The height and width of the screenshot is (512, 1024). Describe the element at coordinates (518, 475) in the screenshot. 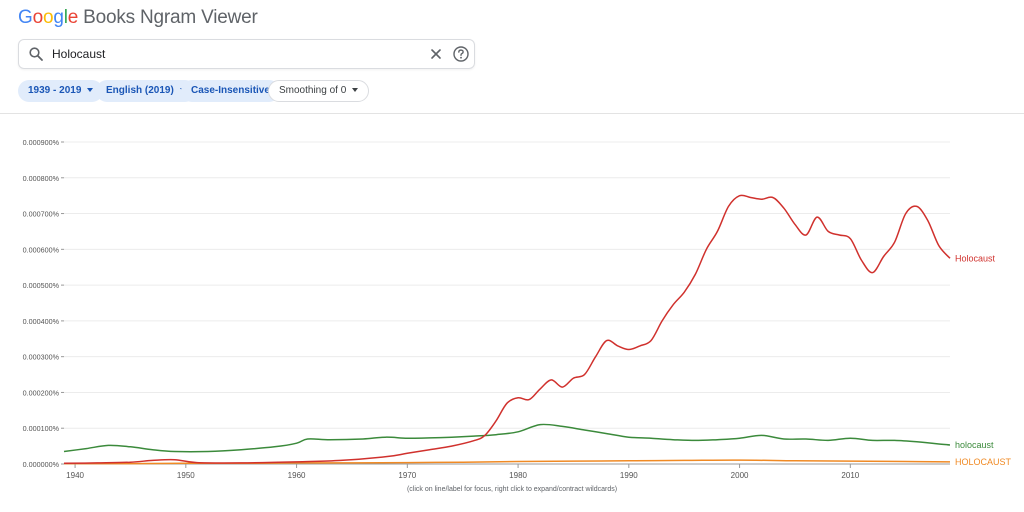

I see `x-tick-label: 1980` at that location.